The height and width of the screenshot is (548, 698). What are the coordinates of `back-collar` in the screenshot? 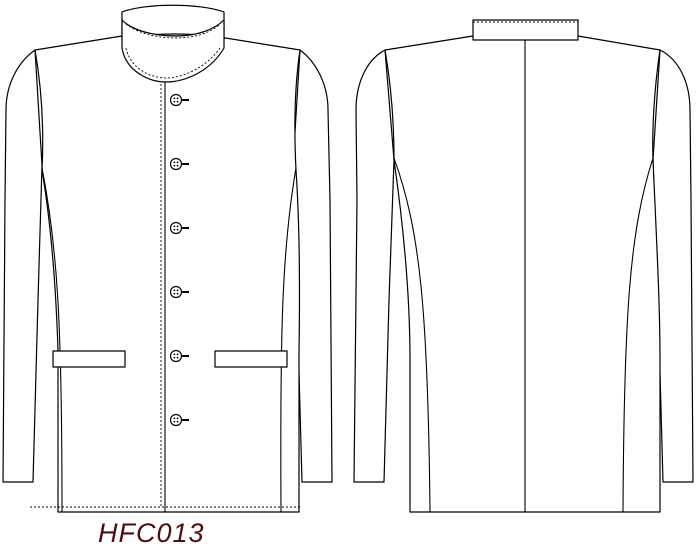 It's located at (525, 30).